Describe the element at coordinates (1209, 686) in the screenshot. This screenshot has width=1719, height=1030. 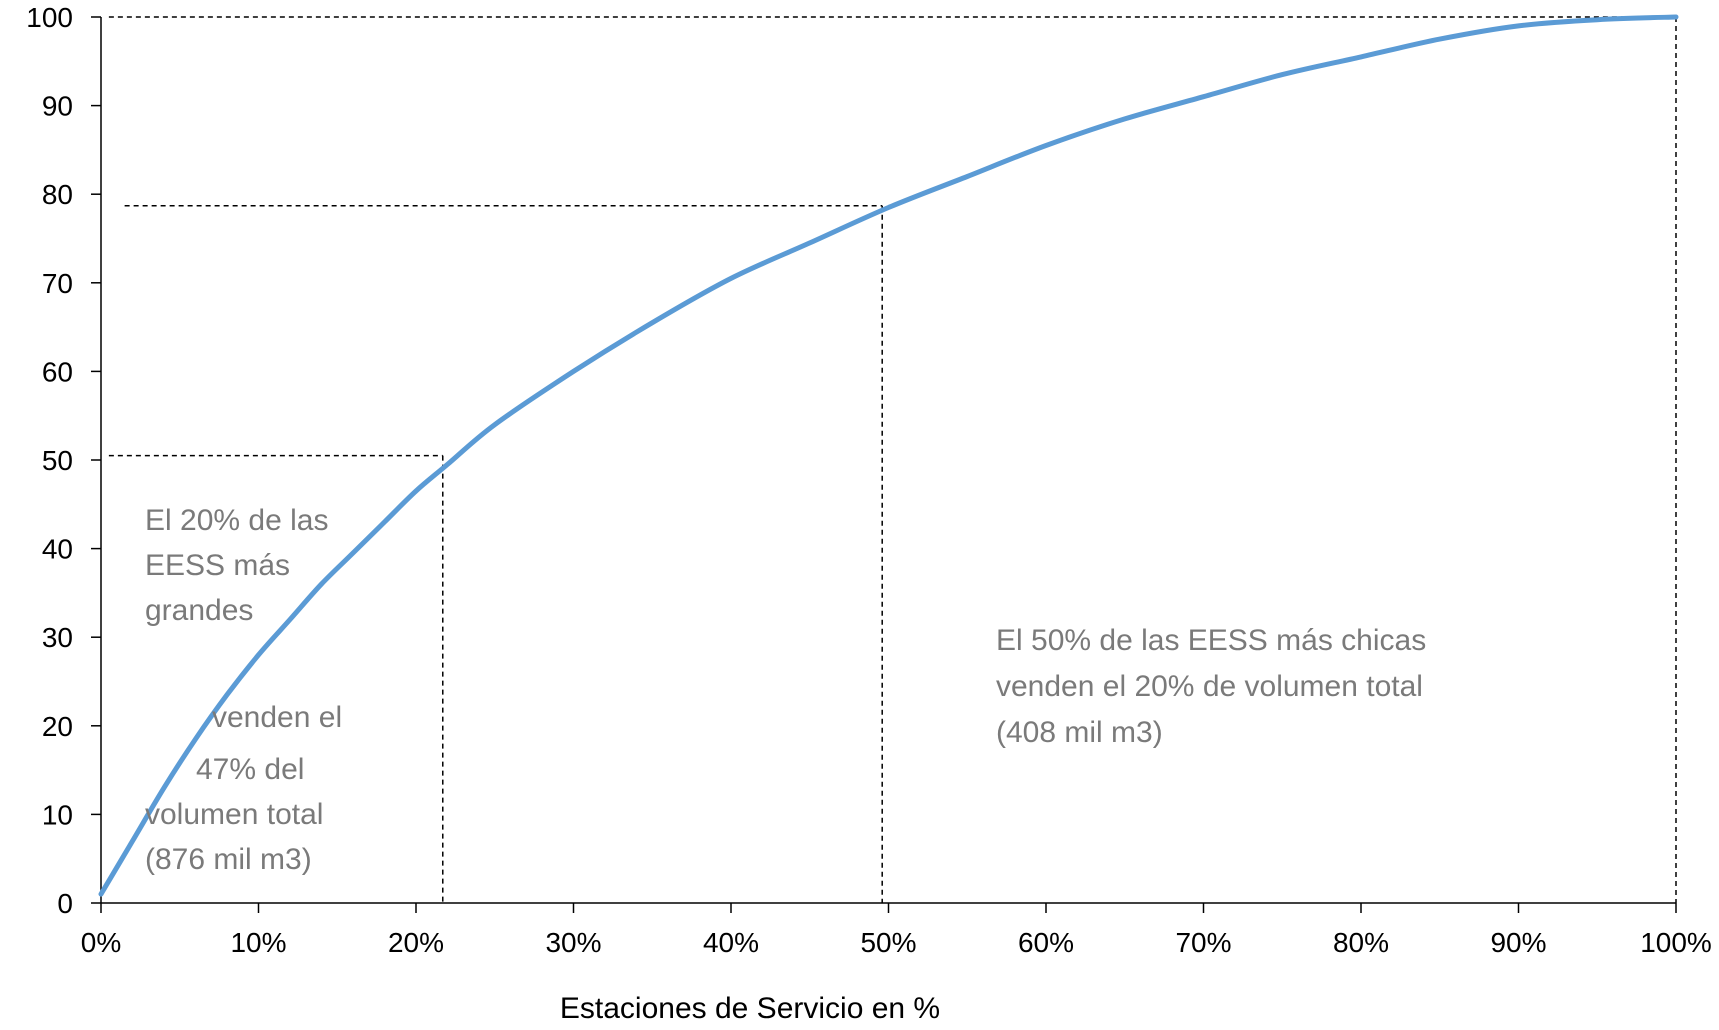
I see `annotation-line: venden el 20% de volumen total` at that location.